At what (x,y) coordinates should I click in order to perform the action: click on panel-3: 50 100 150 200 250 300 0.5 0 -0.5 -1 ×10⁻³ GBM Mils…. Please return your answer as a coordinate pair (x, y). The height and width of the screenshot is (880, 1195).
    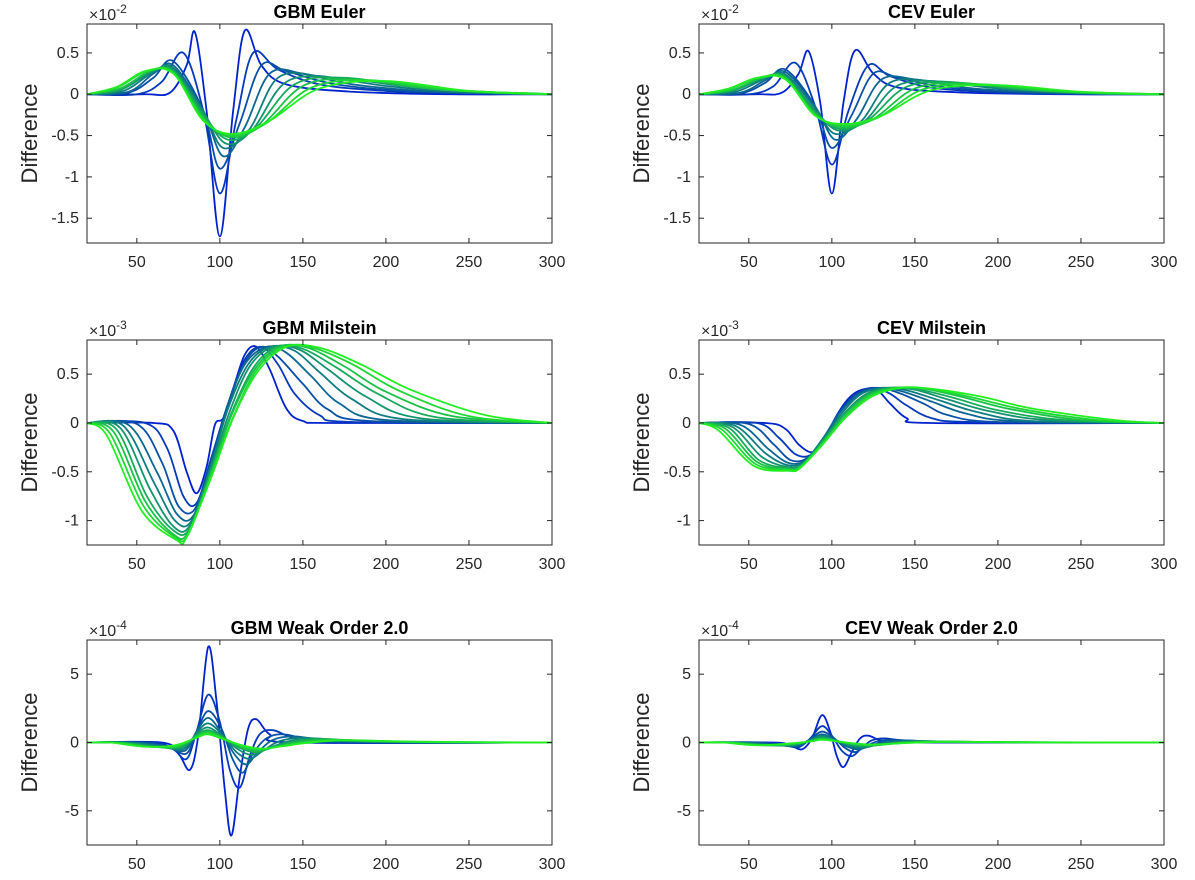
    Looking at the image, I should click on (291, 445).